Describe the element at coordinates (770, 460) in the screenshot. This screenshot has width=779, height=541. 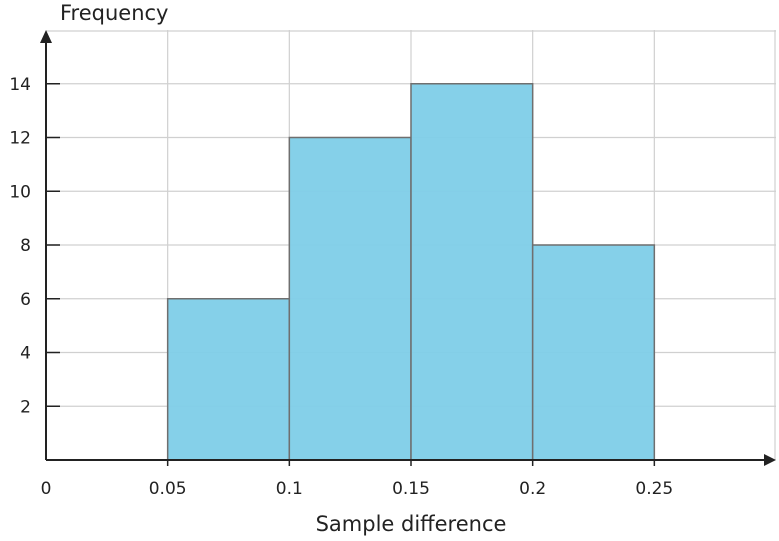
I see `x-axis-arrow` at that location.